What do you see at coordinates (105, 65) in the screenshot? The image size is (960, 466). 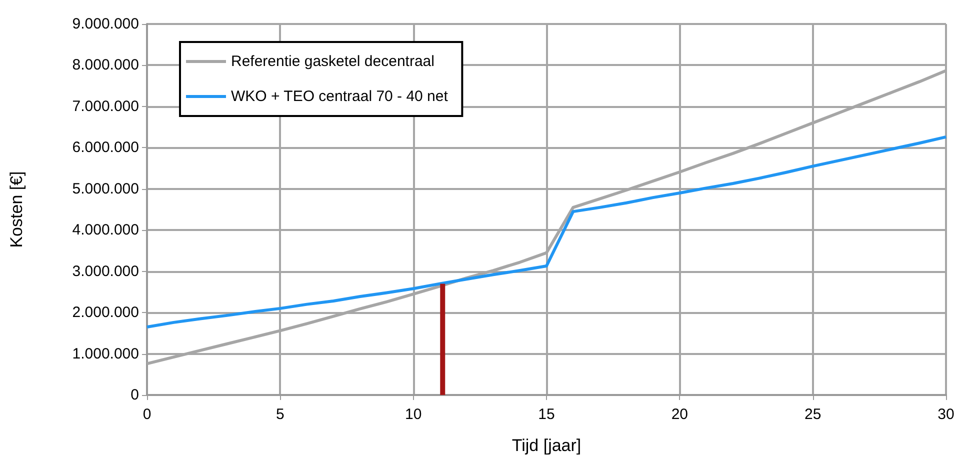 I see `y-tick-label: 8.000.000` at bounding box center [105, 65].